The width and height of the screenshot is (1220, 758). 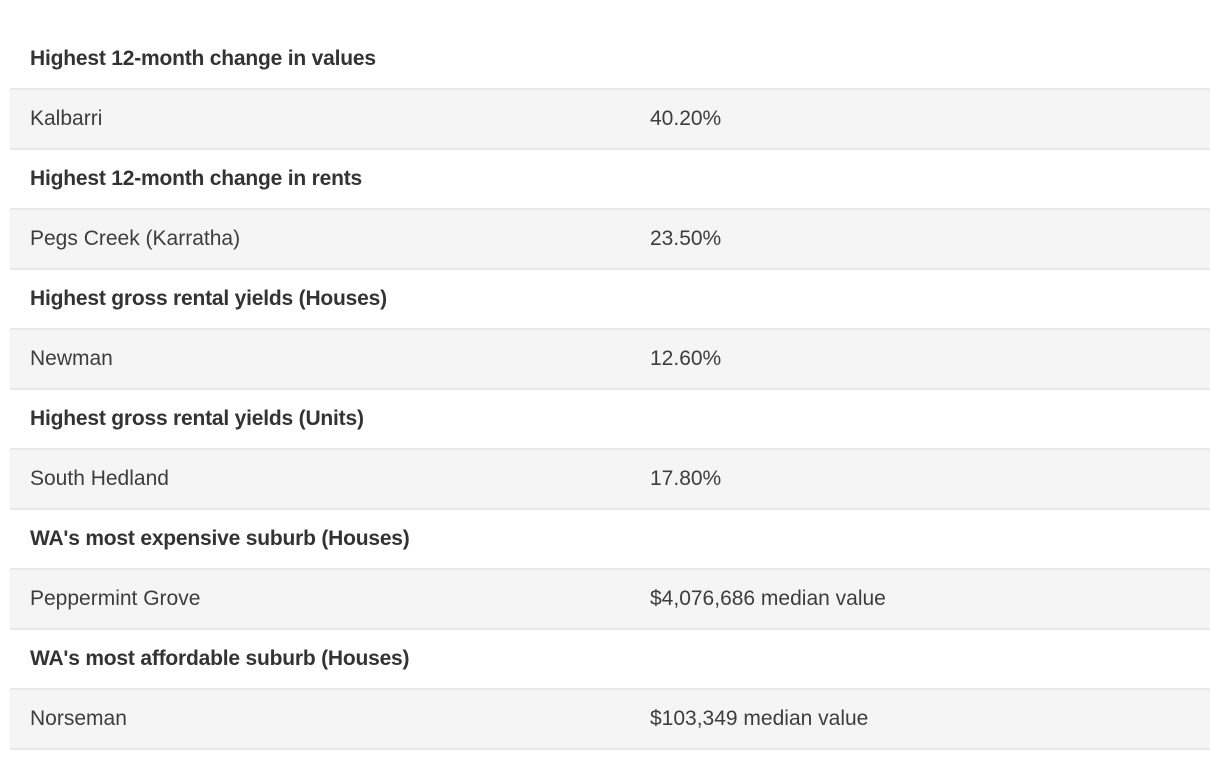 What do you see at coordinates (759, 719) in the screenshot?
I see `suburb-value: $103,349 median value` at bounding box center [759, 719].